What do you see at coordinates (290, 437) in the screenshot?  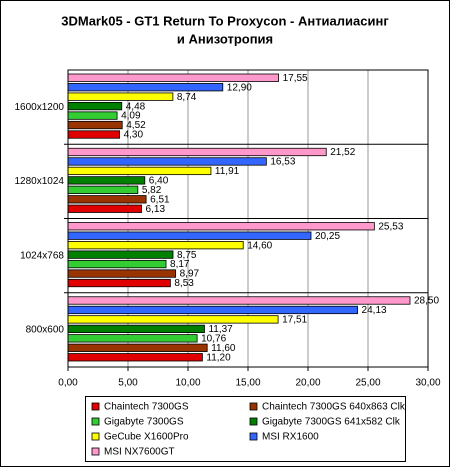 I see `legend-label: MSI RX1600` at bounding box center [290, 437].